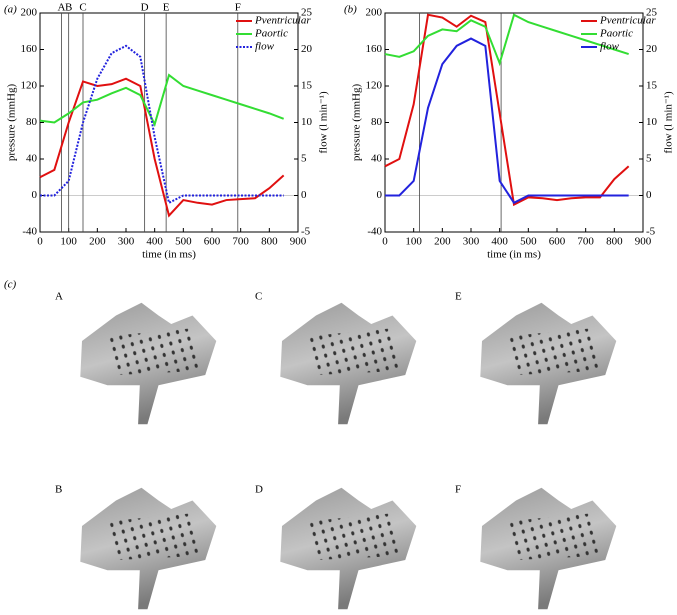  Describe the element at coordinates (82, 8) in the screenshot. I see `marker-label: C` at that location.